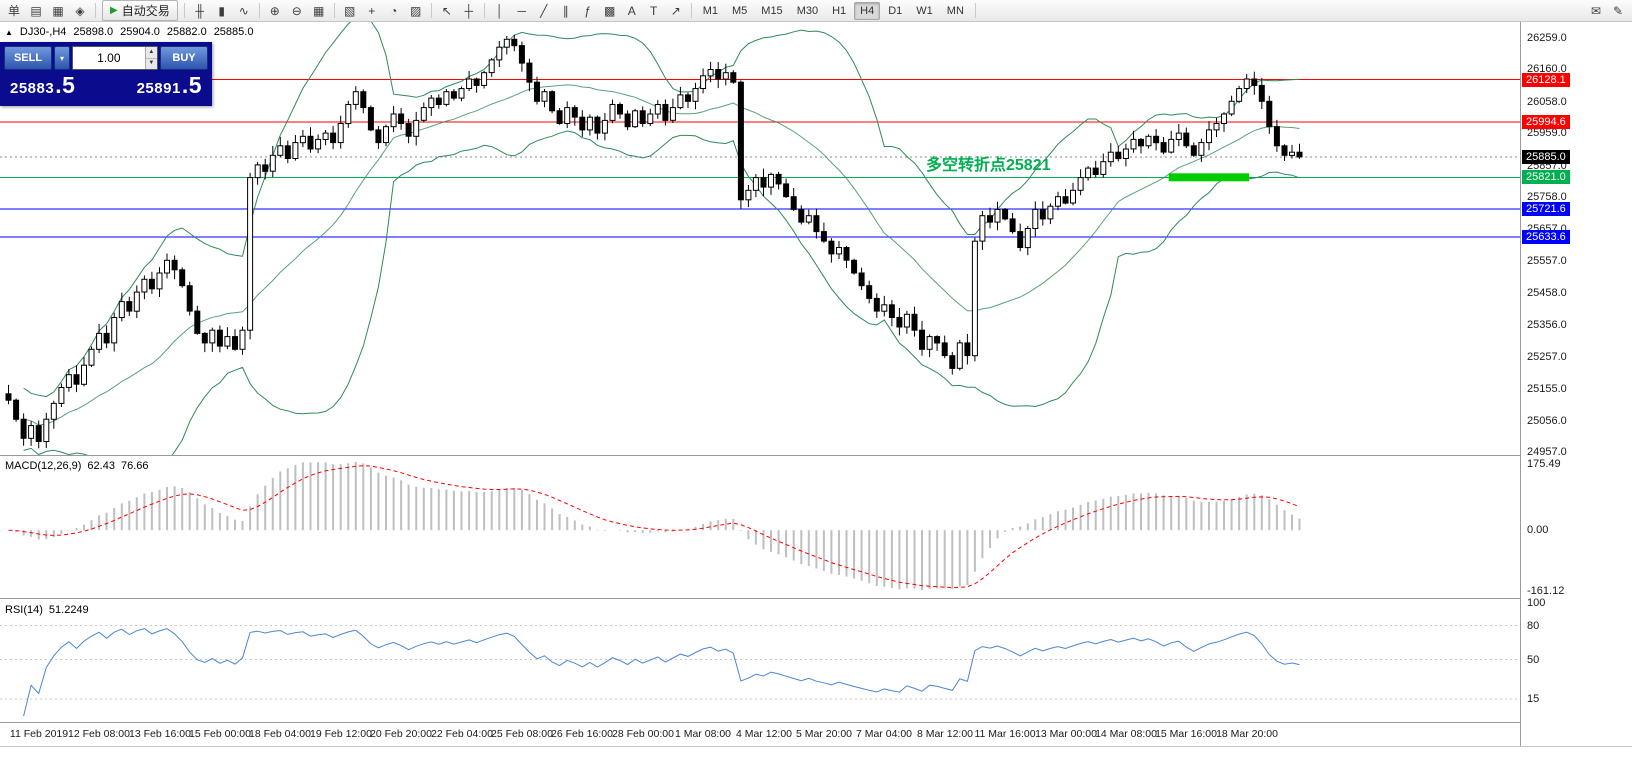  I want to click on zoom-in-icon: ⊕, so click(274, 10).